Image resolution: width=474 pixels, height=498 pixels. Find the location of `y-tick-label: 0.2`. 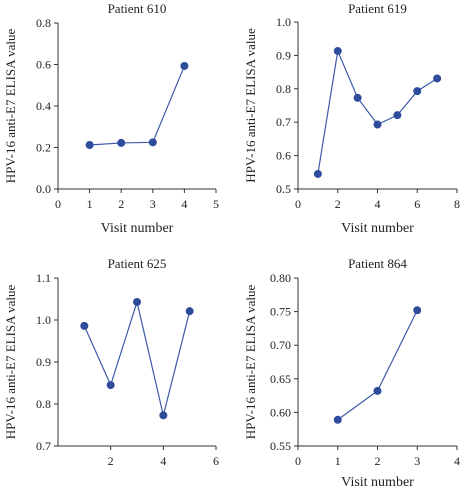

y-tick-label: 0.2 is located at coordinates (43, 148).